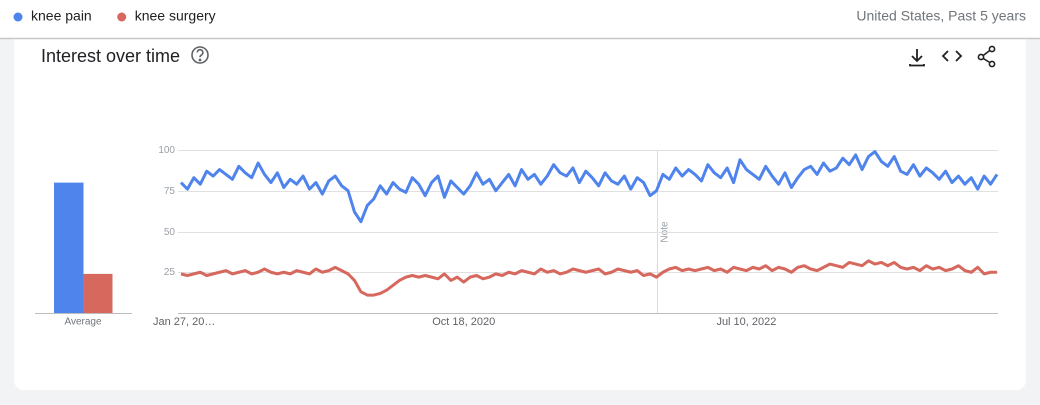 The height and width of the screenshot is (405, 1040). I want to click on embed-icon, so click(952, 56).